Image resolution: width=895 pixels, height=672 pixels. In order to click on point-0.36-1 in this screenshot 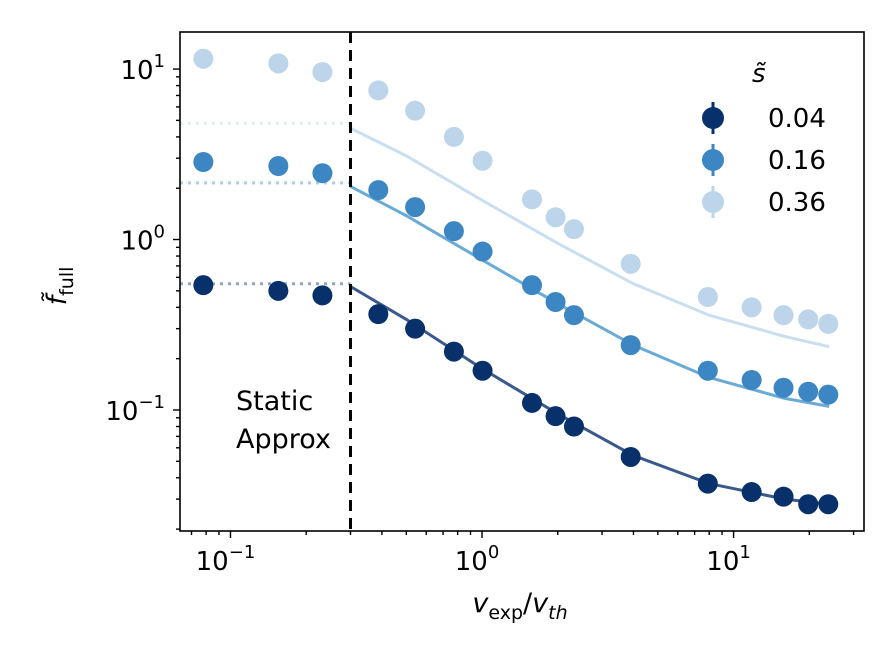, I will do `click(278, 63)`.